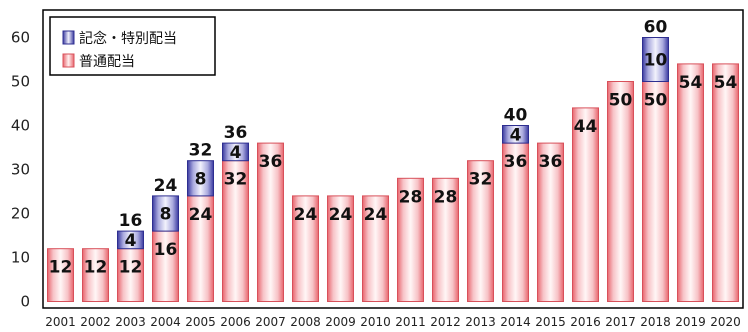 The width and height of the screenshot is (748, 332). Describe the element at coordinates (550, 322) in the screenshot. I see `x-tick-label: 2015` at that location.